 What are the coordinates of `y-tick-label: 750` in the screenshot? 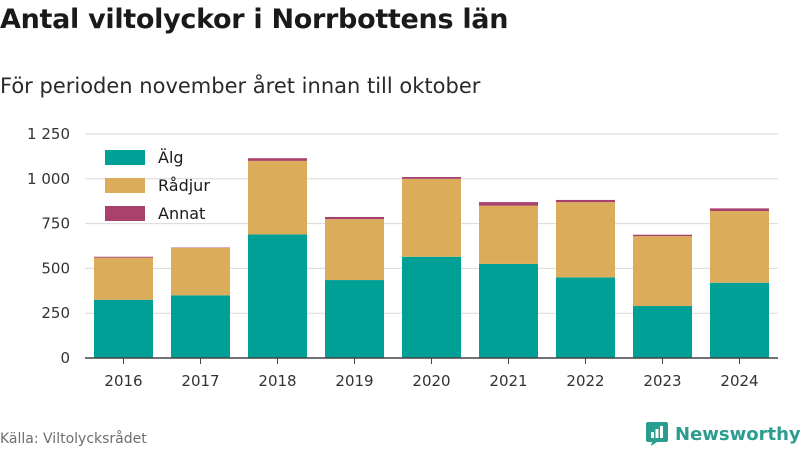 It's located at (55, 224).